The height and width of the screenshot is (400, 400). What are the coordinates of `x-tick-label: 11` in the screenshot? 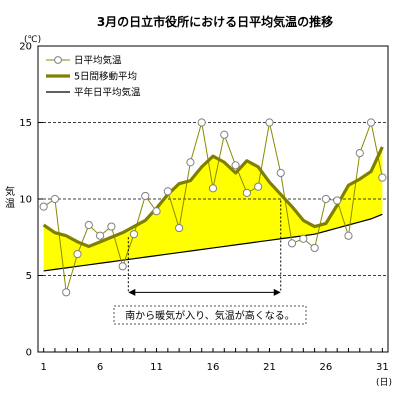 It's located at (156, 367).